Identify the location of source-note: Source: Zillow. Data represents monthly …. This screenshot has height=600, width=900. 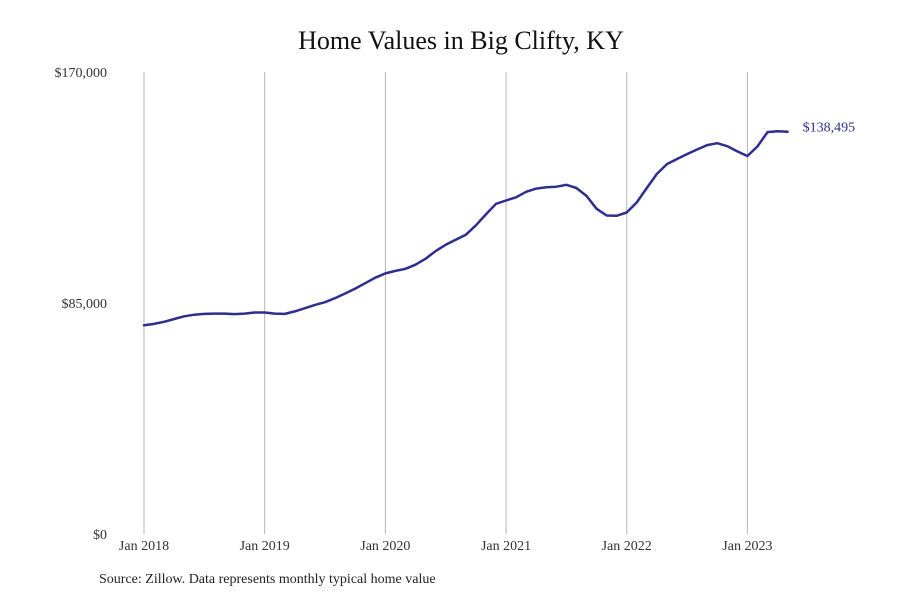
(267, 579).